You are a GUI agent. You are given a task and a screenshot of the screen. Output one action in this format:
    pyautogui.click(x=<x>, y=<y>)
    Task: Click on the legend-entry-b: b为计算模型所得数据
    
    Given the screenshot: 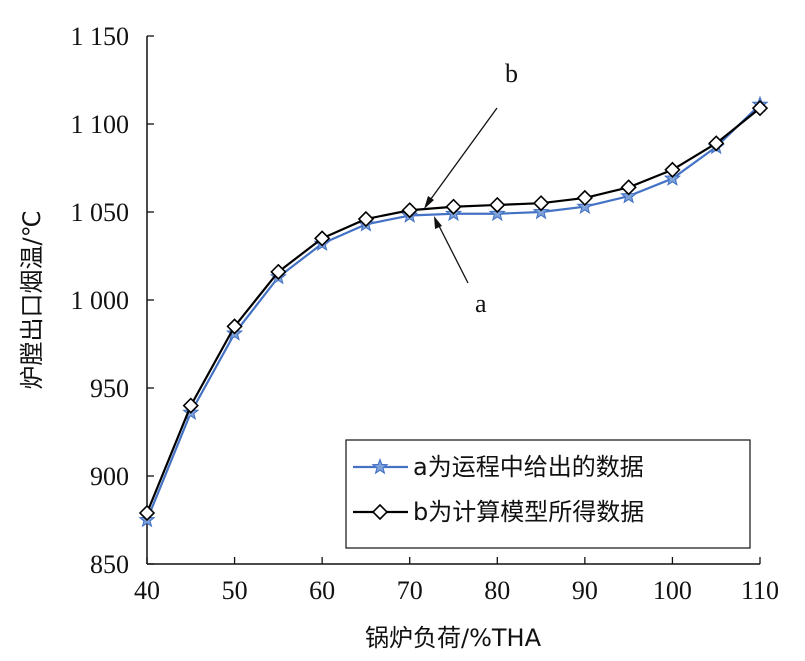 What is the action you would take?
    pyautogui.click(x=498, y=512)
    